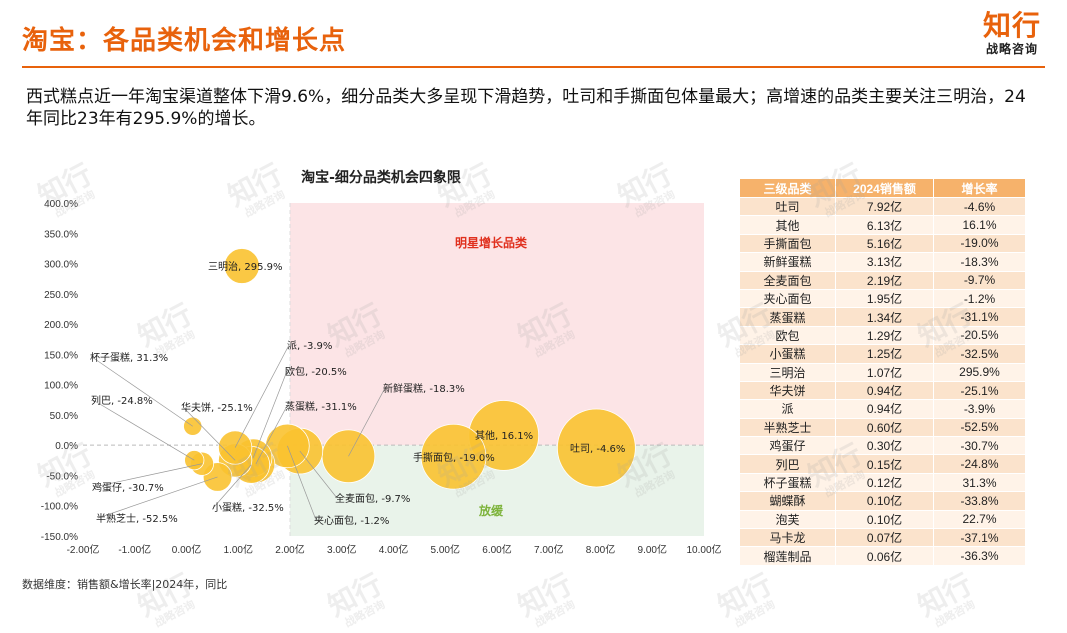  Describe the element at coordinates (884, 482) in the screenshot. I see `cell-sales: 0.12亿` at that location.